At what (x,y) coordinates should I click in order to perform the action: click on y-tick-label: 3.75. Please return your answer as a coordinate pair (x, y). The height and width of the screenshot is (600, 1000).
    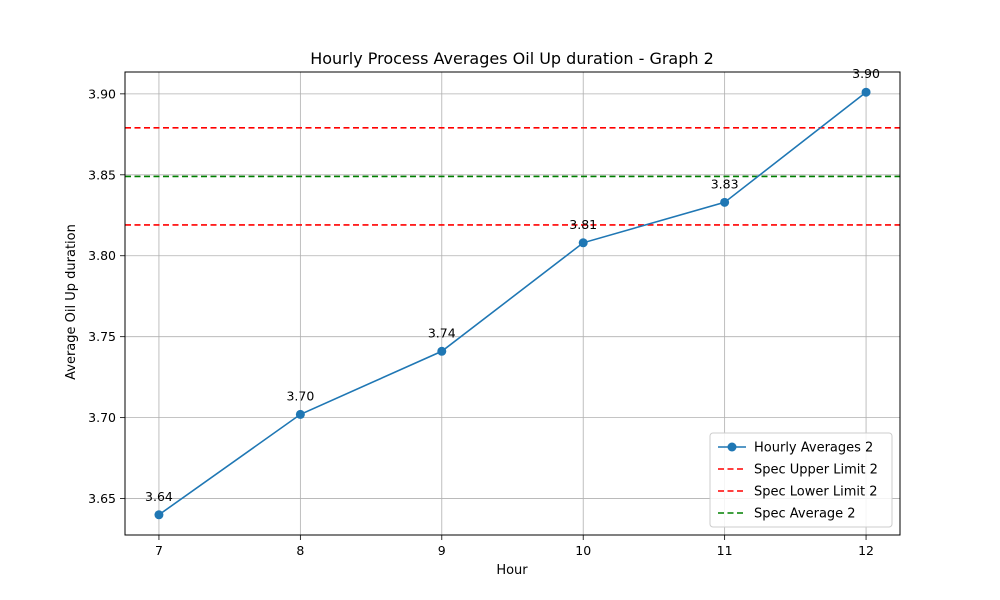
    Looking at the image, I should click on (102, 336).